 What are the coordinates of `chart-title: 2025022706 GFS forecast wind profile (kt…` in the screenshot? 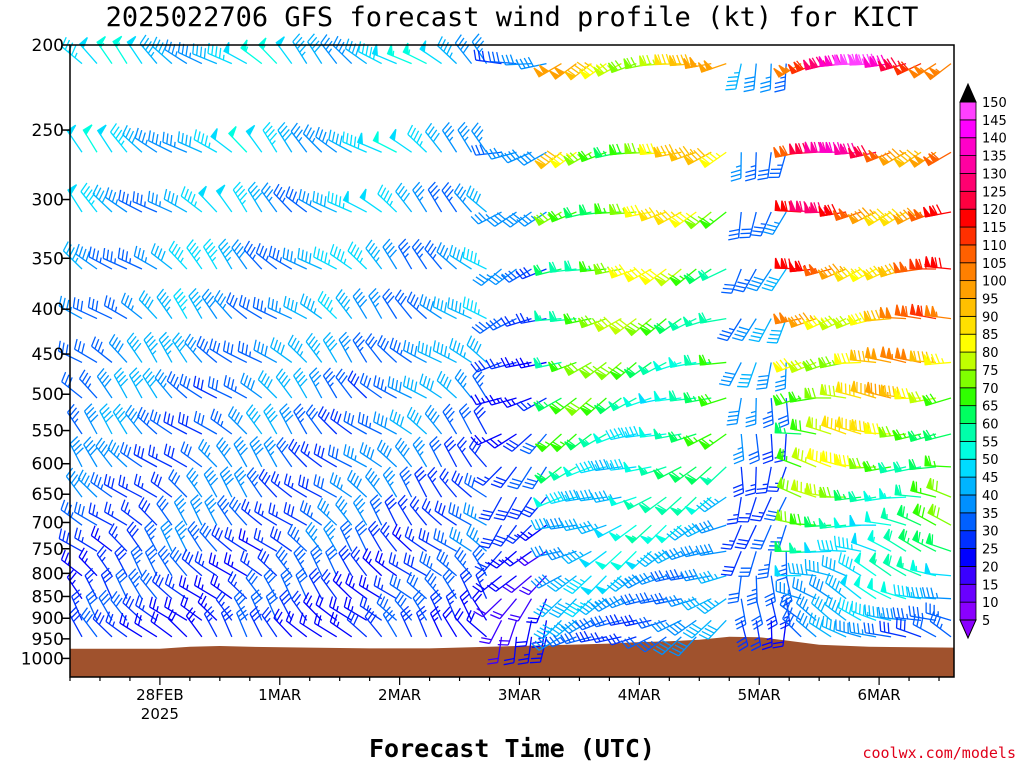 It's located at (512, 17).